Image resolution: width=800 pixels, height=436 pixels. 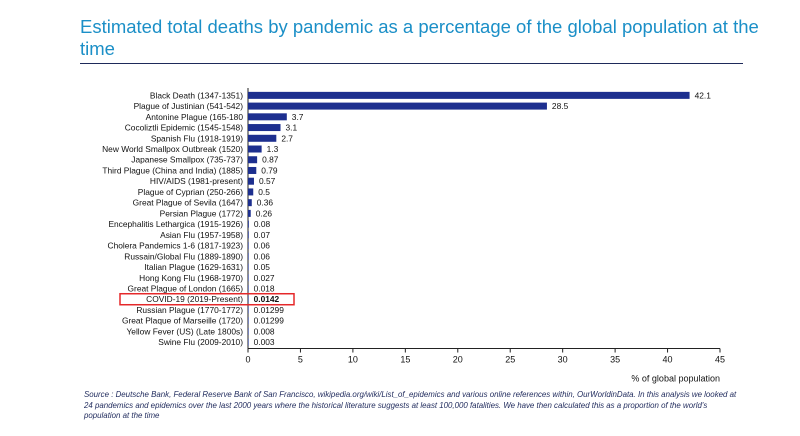 What do you see at coordinates (200, 342) in the screenshot?
I see `category-label: Swine Flu (2009-2010)` at bounding box center [200, 342].